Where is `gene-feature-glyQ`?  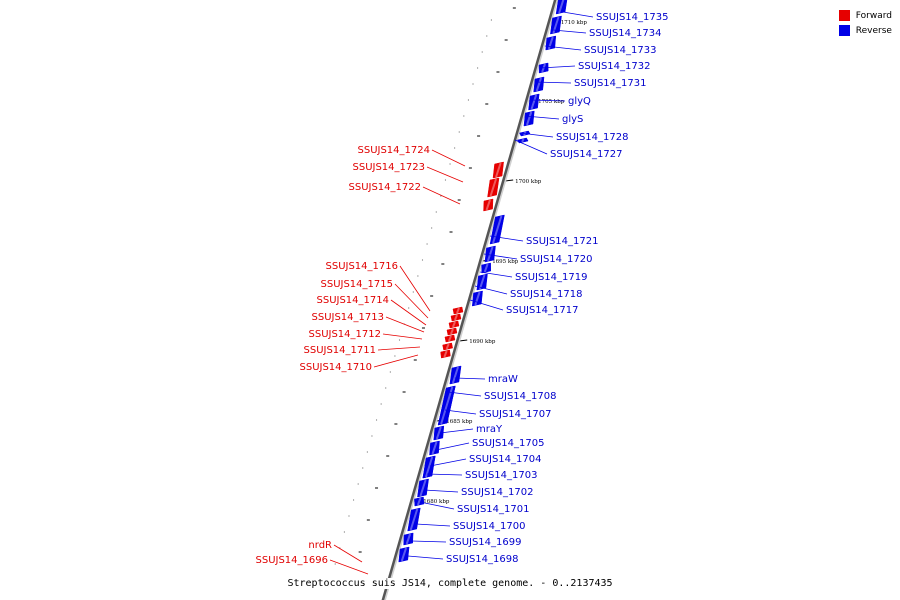 gene-feature-glyQ is located at coordinates (534, 102).